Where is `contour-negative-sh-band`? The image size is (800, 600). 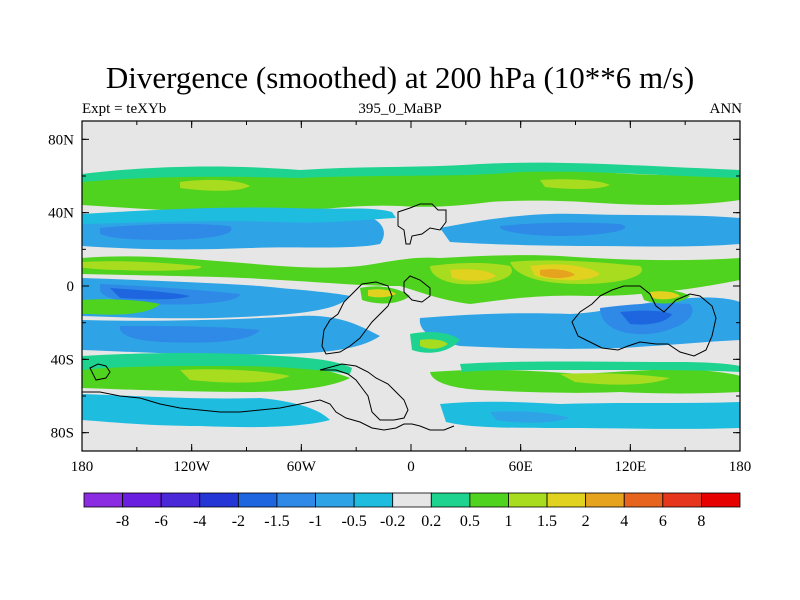 contour-negative-sh-band is located at coordinates (411, 326).